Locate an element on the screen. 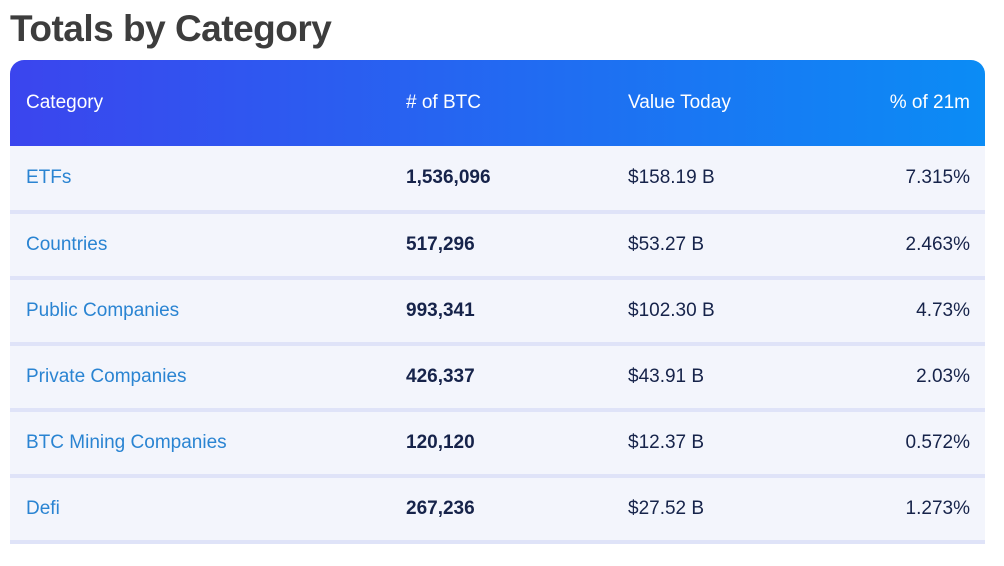  pct-of-21m-cell: 1.273% is located at coordinates (932, 510).